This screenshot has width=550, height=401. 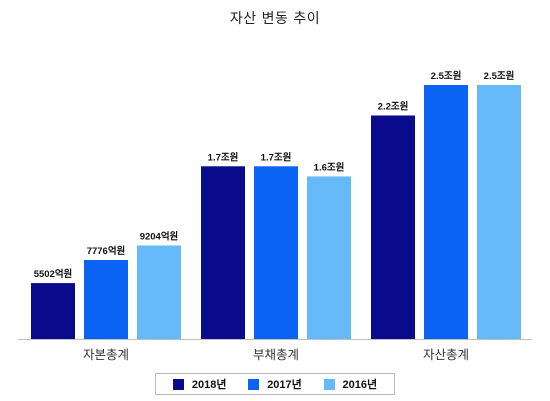 What do you see at coordinates (159, 292) in the screenshot?
I see `bar-자본총계-2016년` at bounding box center [159, 292].